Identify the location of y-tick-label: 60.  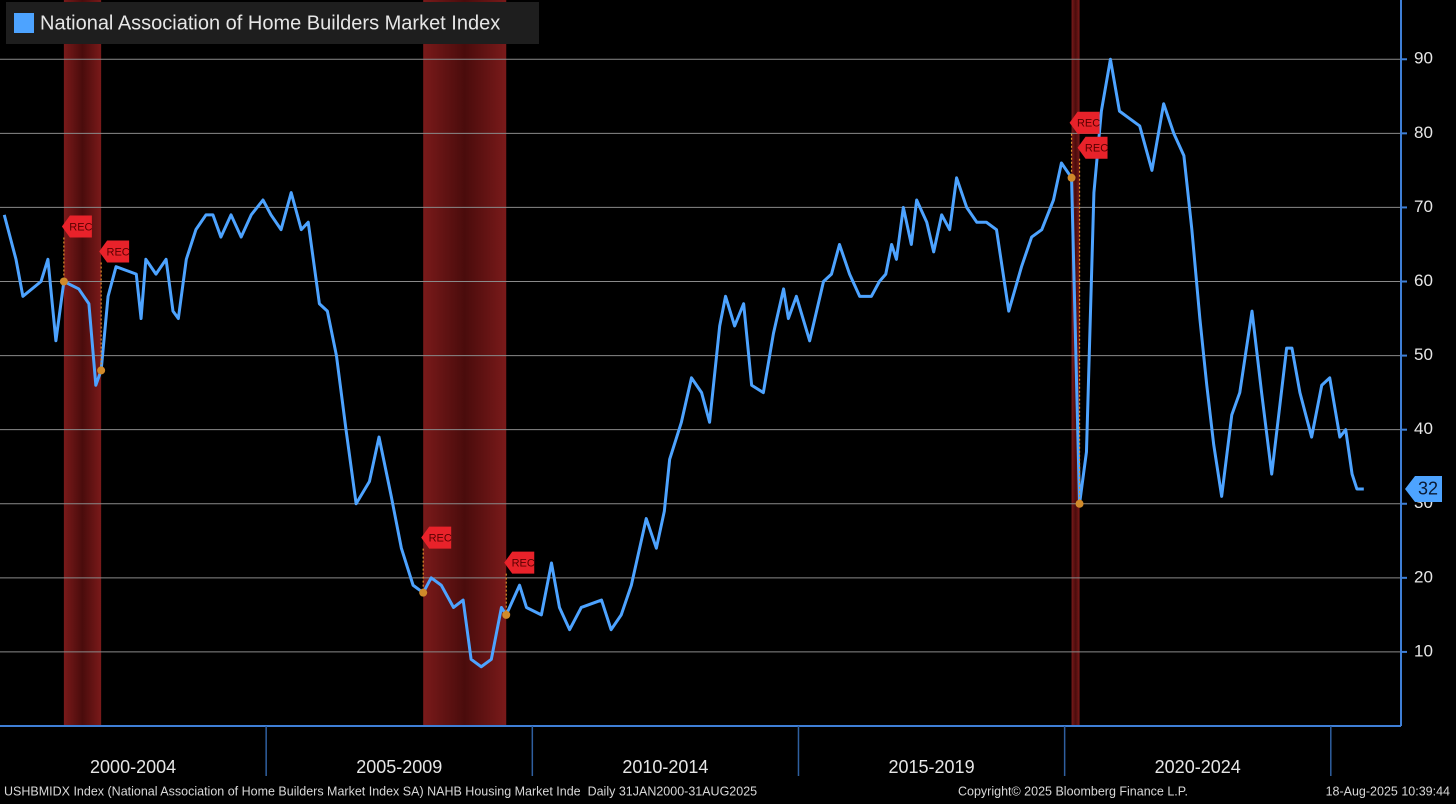
(1423, 280).